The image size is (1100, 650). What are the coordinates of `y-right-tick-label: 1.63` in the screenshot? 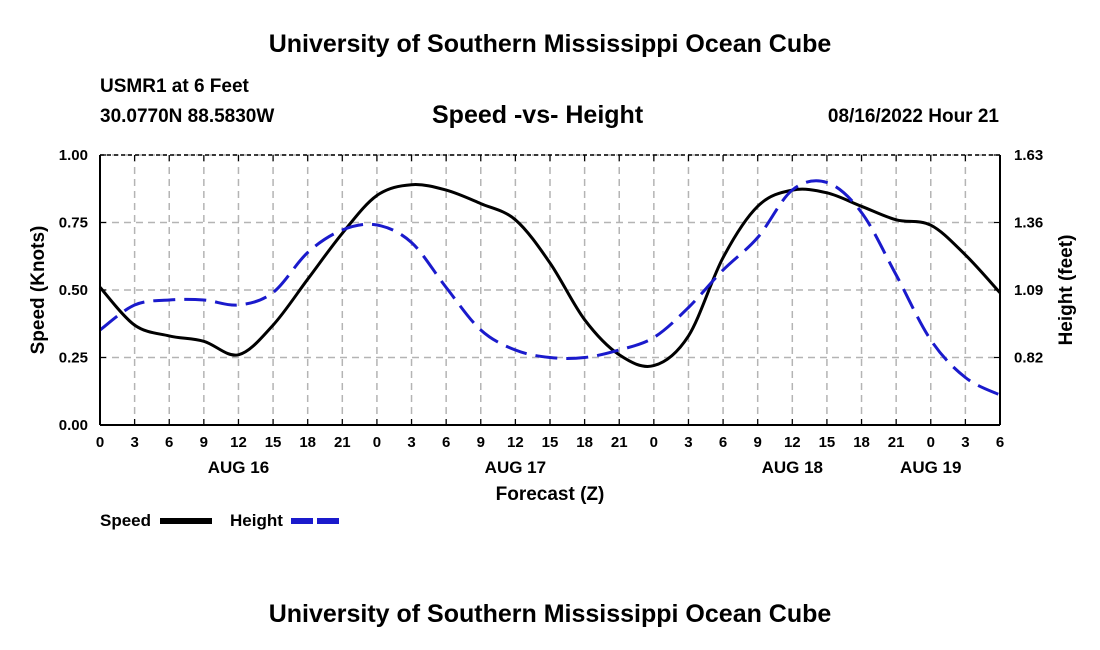 It's located at (1028, 155).